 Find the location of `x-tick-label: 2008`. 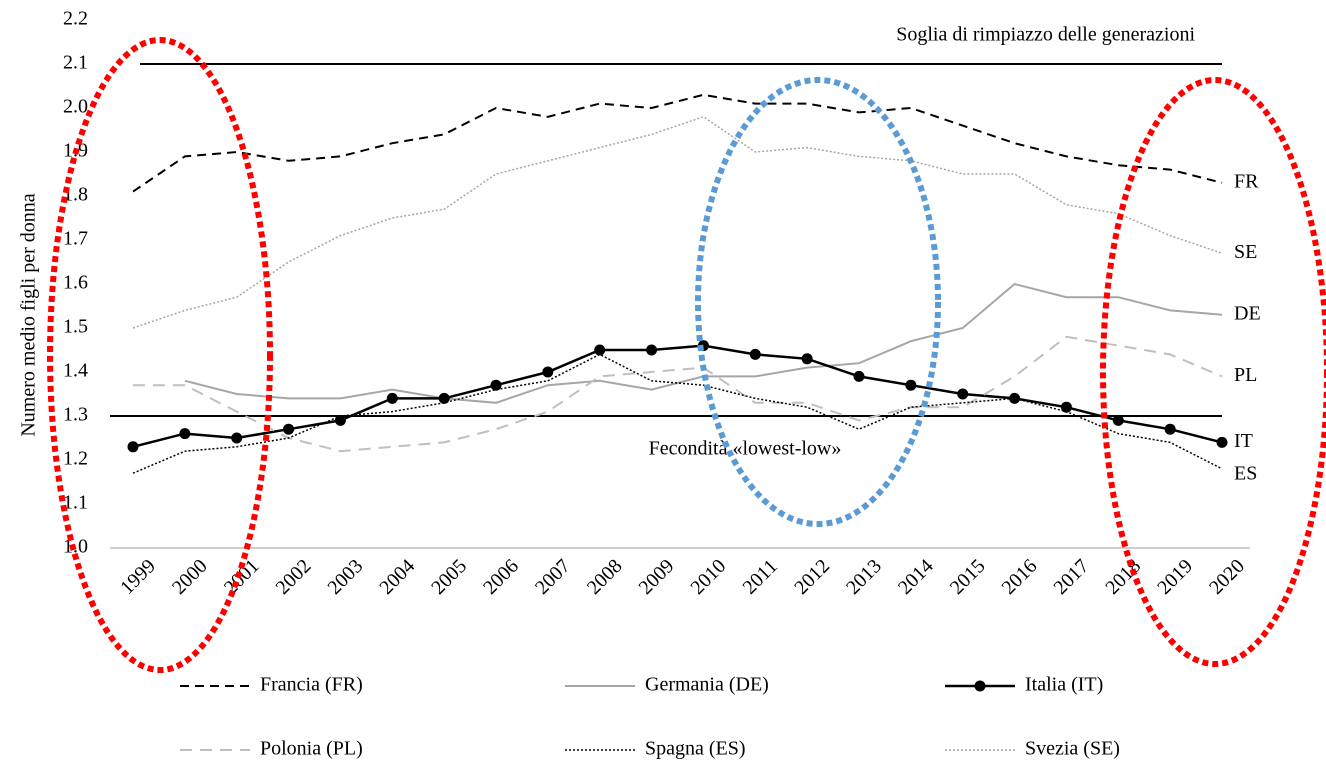

x-tick-label: 2008 is located at coordinates (605, 577).